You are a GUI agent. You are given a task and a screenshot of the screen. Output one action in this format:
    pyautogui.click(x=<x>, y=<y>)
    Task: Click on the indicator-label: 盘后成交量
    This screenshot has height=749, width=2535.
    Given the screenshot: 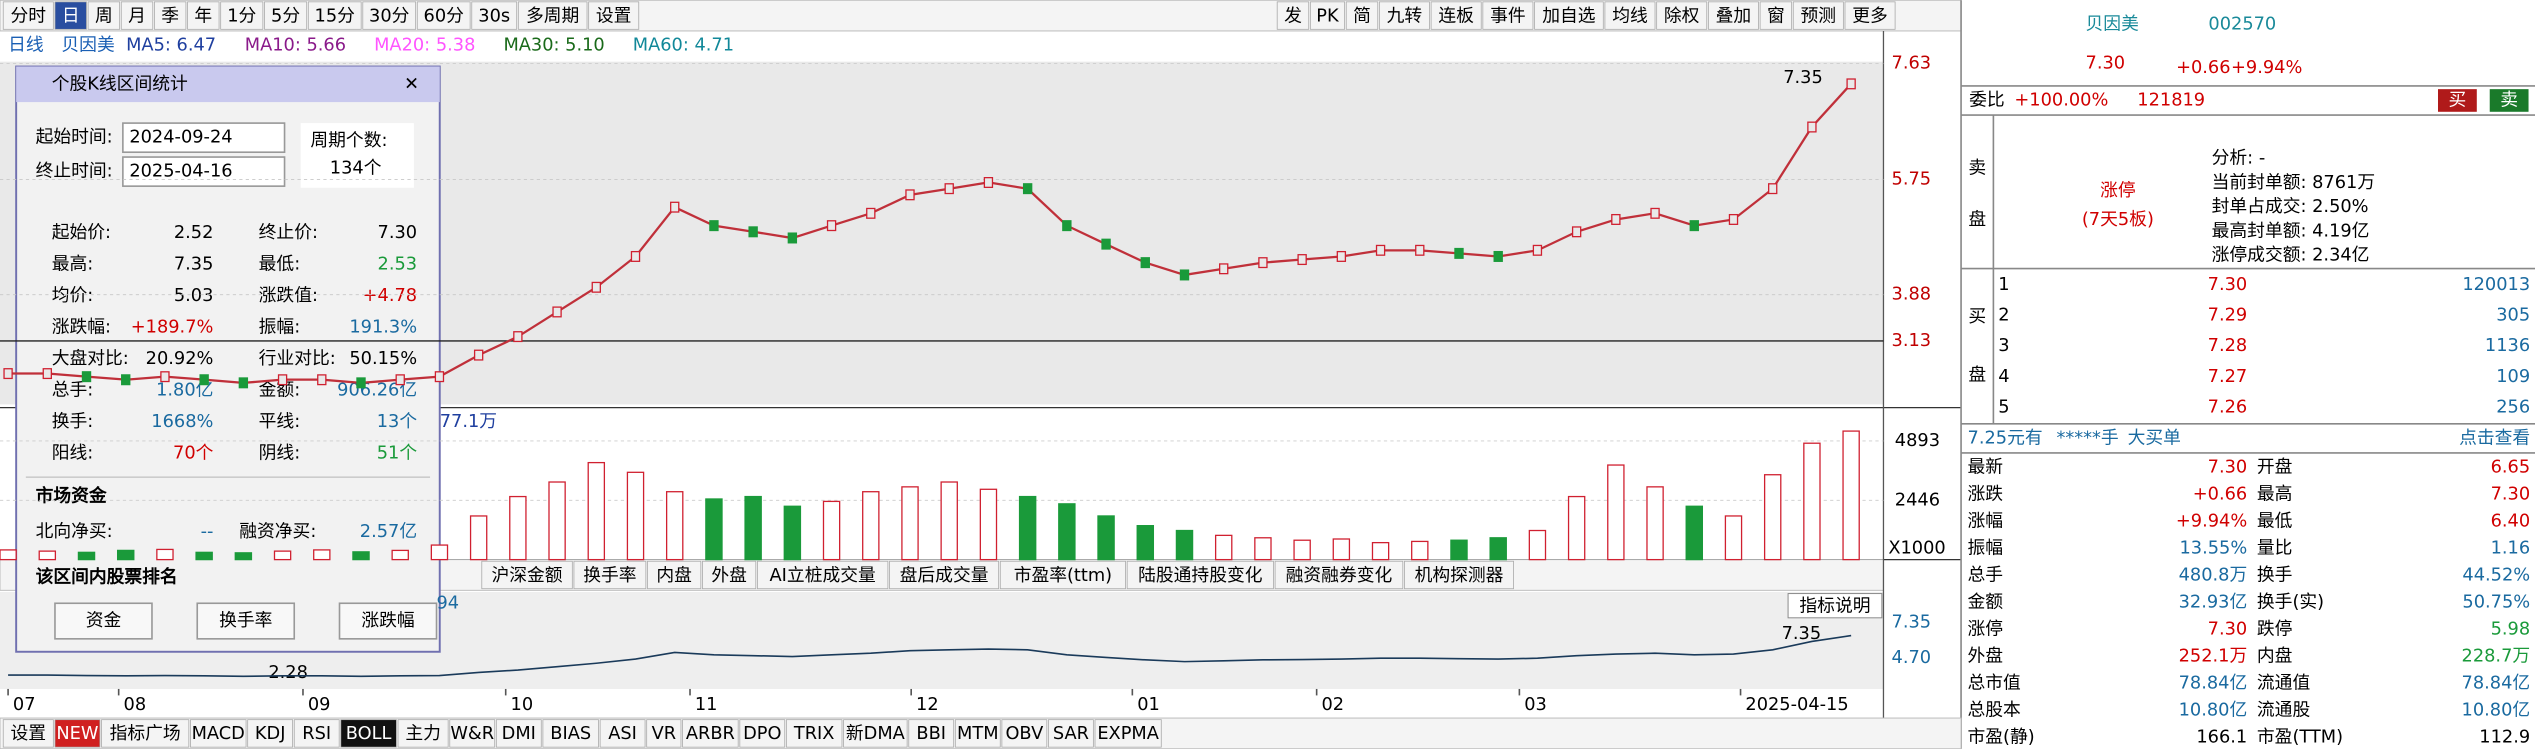 What is the action you would take?
    pyautogui.click(x=944, y=575)
    